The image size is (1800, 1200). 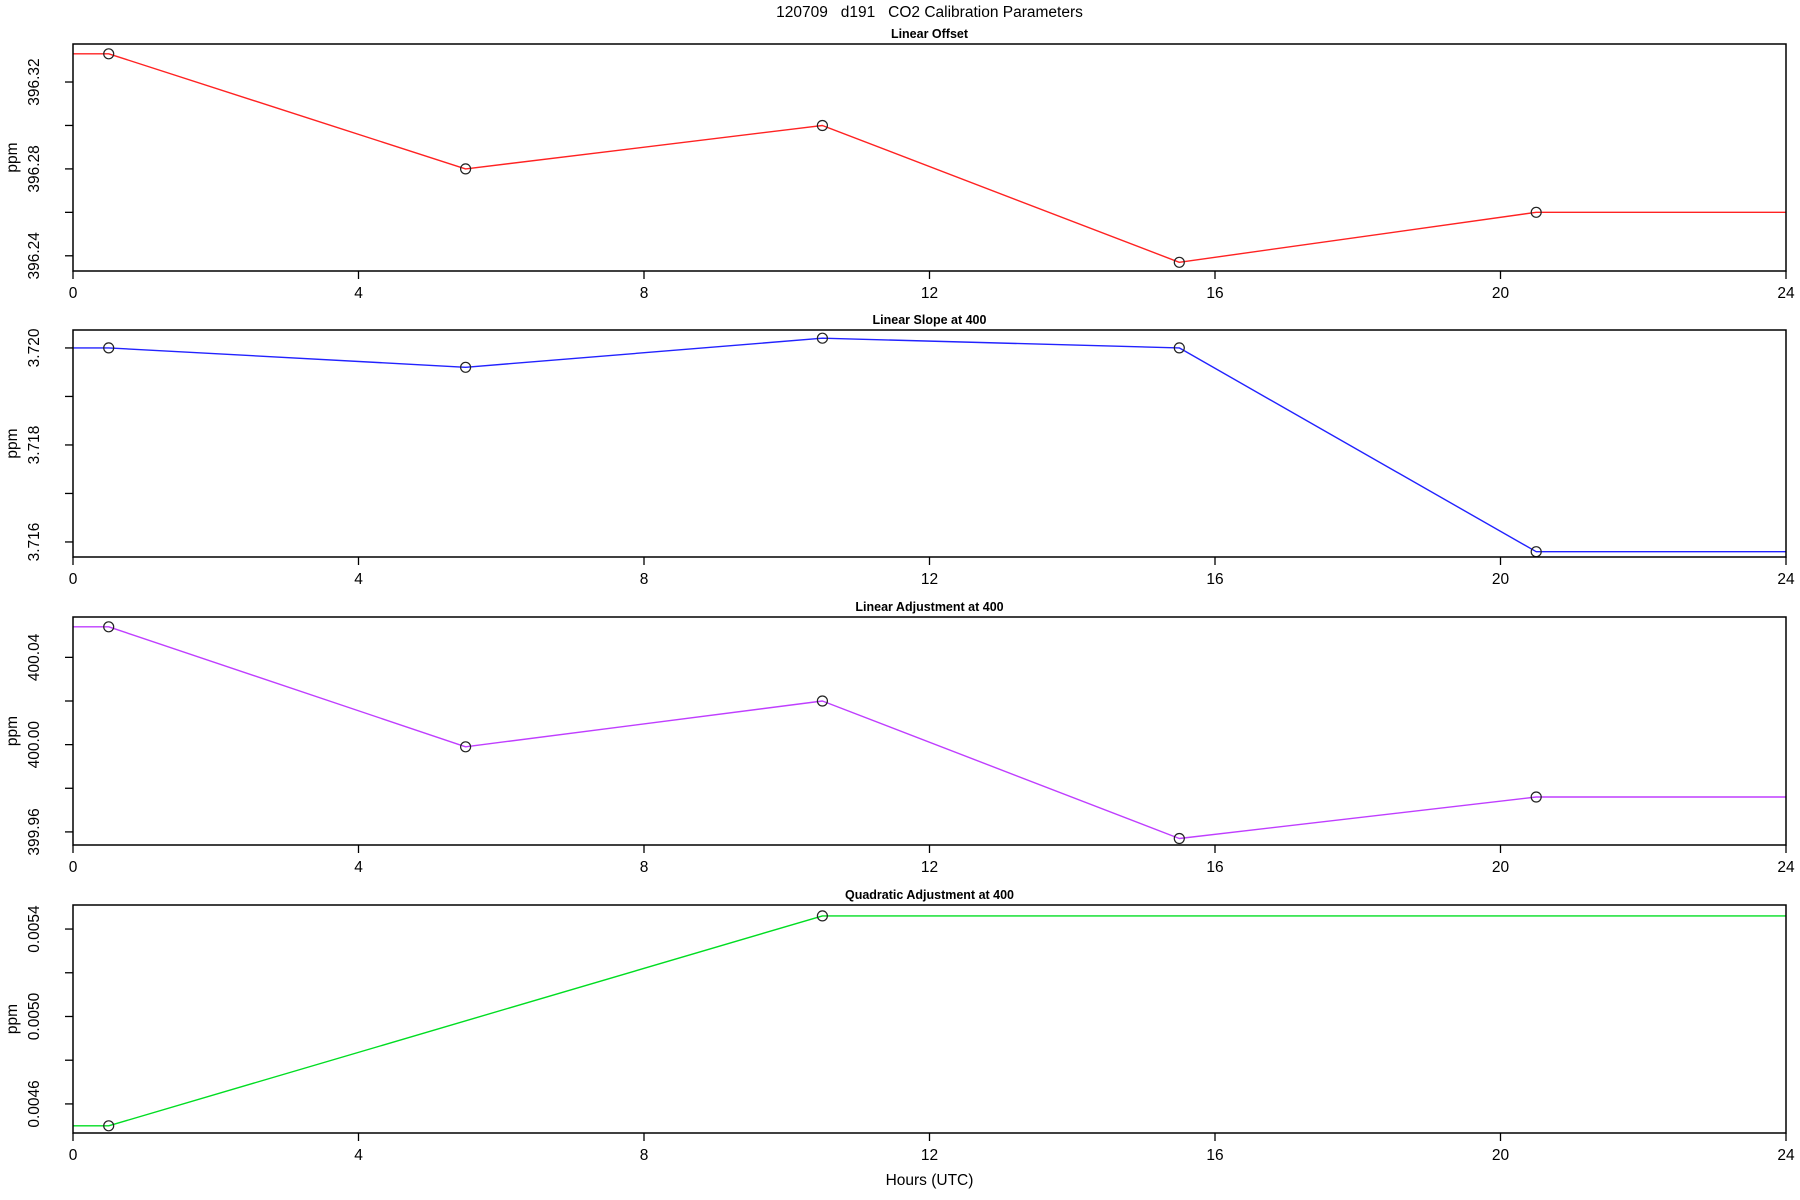 I want to click on y-tick-label: 0.0050, so click(x=34, y=1016).